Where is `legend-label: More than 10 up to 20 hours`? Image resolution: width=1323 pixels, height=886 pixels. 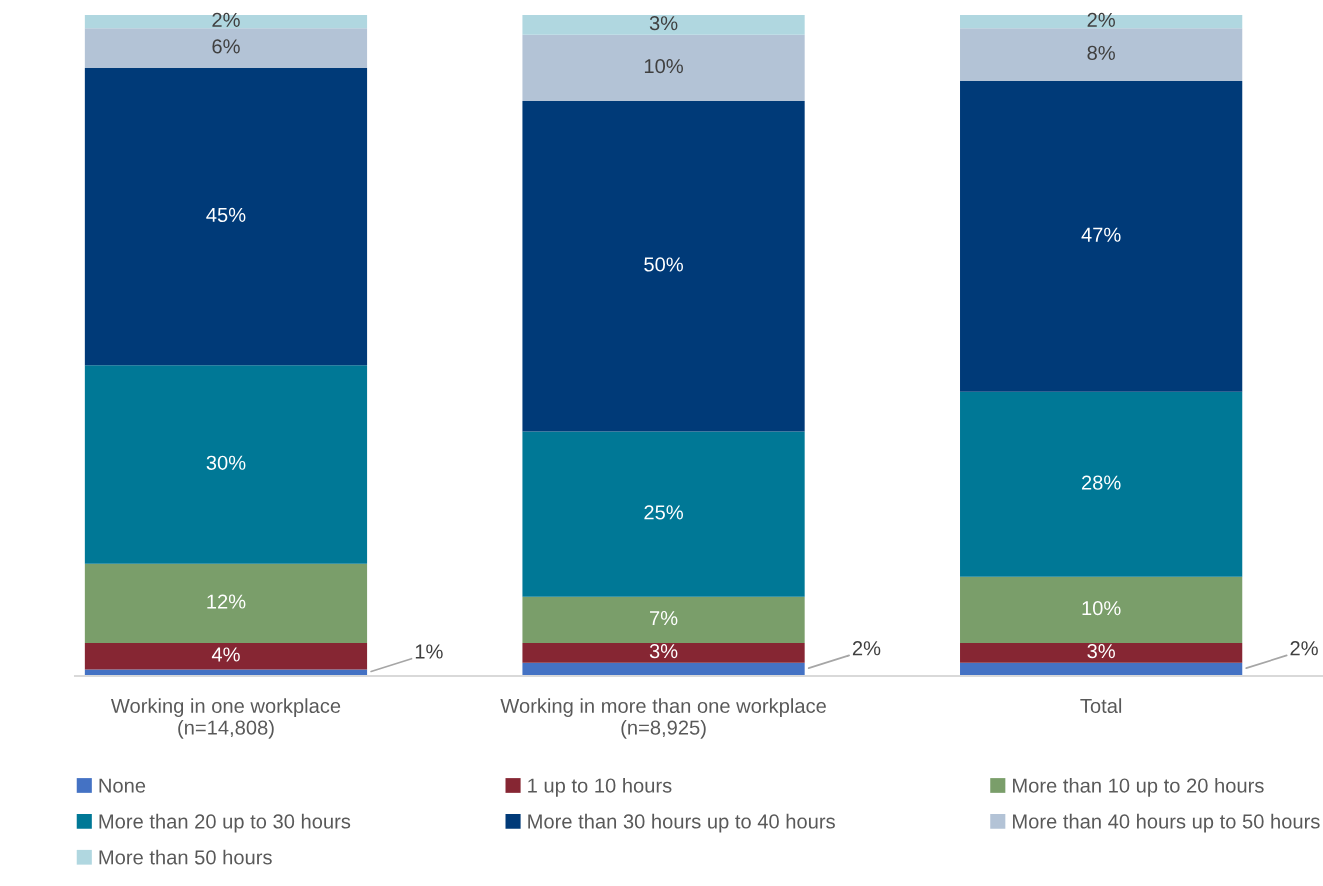 legend-label: More than 10 up to 20 hours is located at coordinates (1138, 787).